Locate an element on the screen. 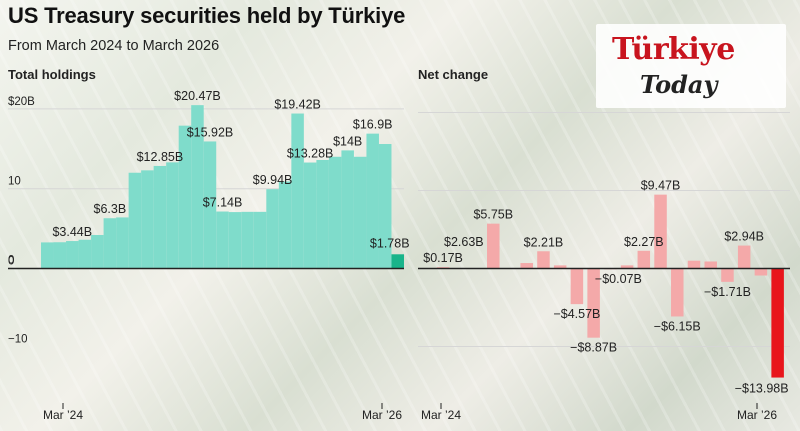 The height and width of the screenshot is (431, 800). data-label: $2.21B is located at coordinates (544, 242).